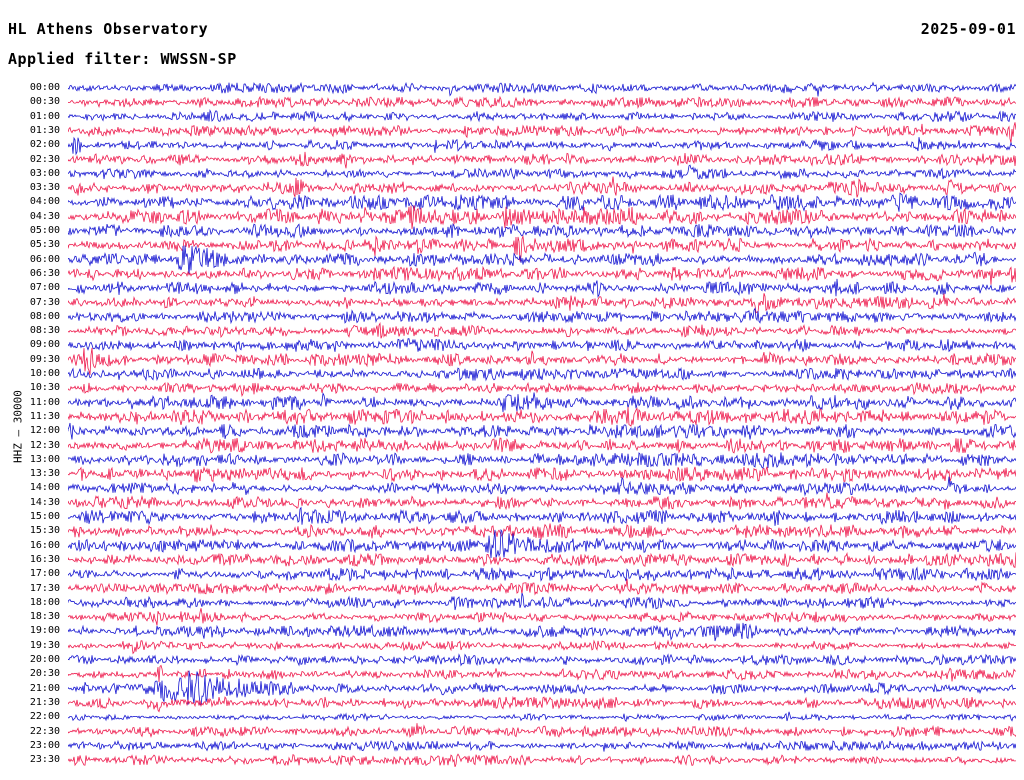  I want to click on row-label: 04:00, so click(44, 202).